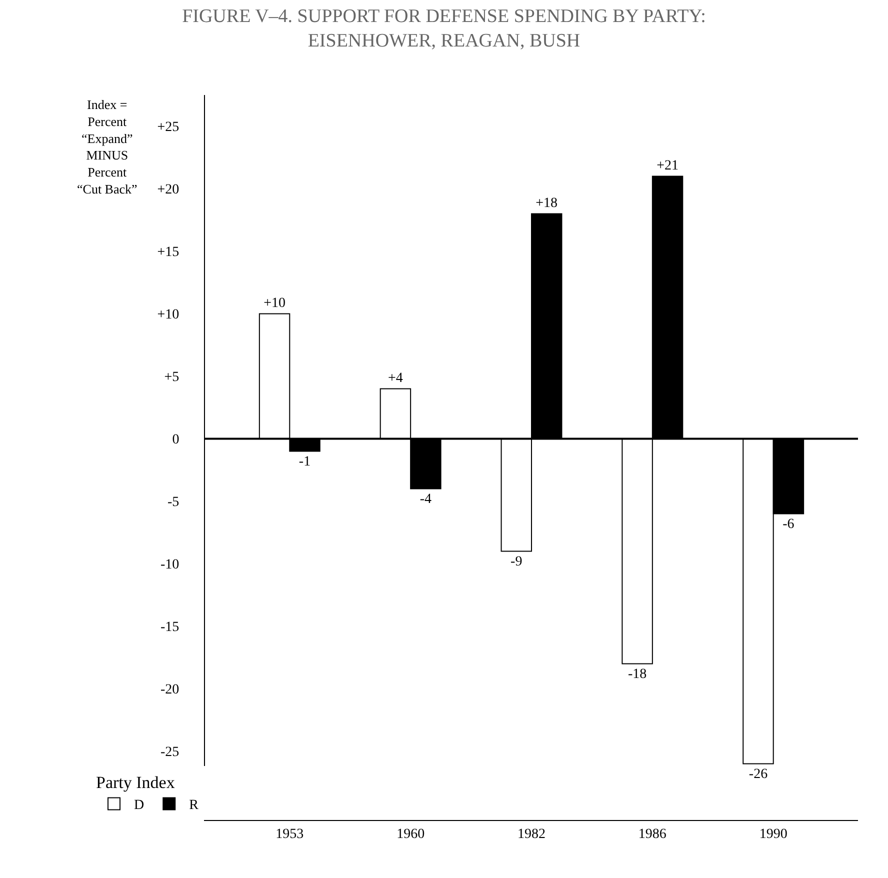 The width and height of the screenshot is (888, 878). Describe the element at coordinates (652, 834) in the screenshot. I see `x-tick-label: 1986` at that location.